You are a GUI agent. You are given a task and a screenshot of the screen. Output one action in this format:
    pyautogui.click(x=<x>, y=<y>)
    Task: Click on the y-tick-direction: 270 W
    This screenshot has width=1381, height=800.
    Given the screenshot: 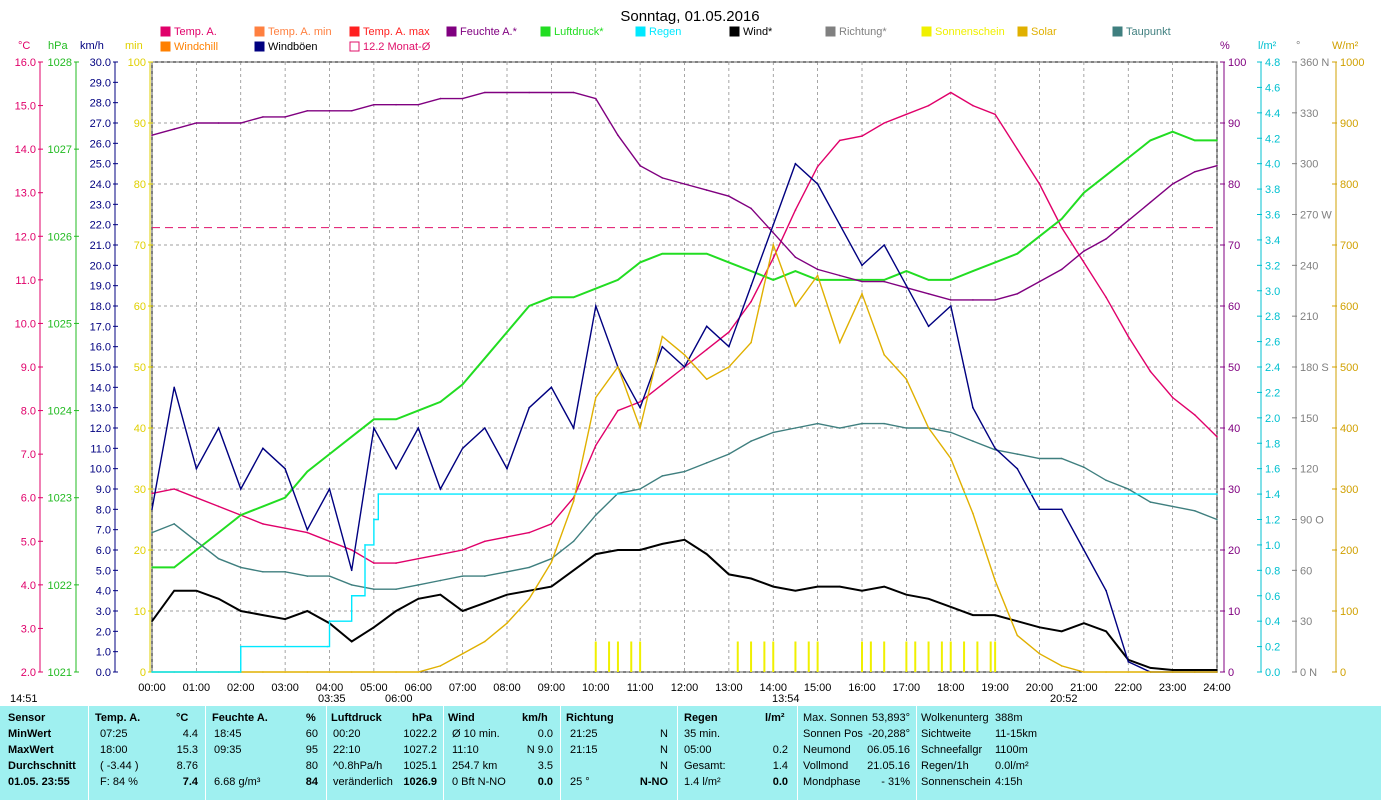 What is the action you would take?
    pyautogui.click(x=1316, y=216)
    